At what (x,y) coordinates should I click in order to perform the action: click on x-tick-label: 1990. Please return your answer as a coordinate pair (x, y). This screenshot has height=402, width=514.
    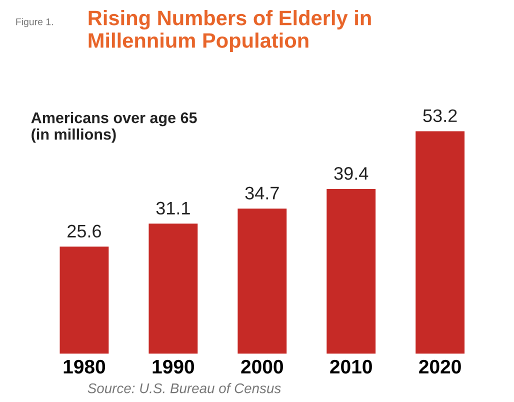
    Looking at the image, I should click on (173, 367).